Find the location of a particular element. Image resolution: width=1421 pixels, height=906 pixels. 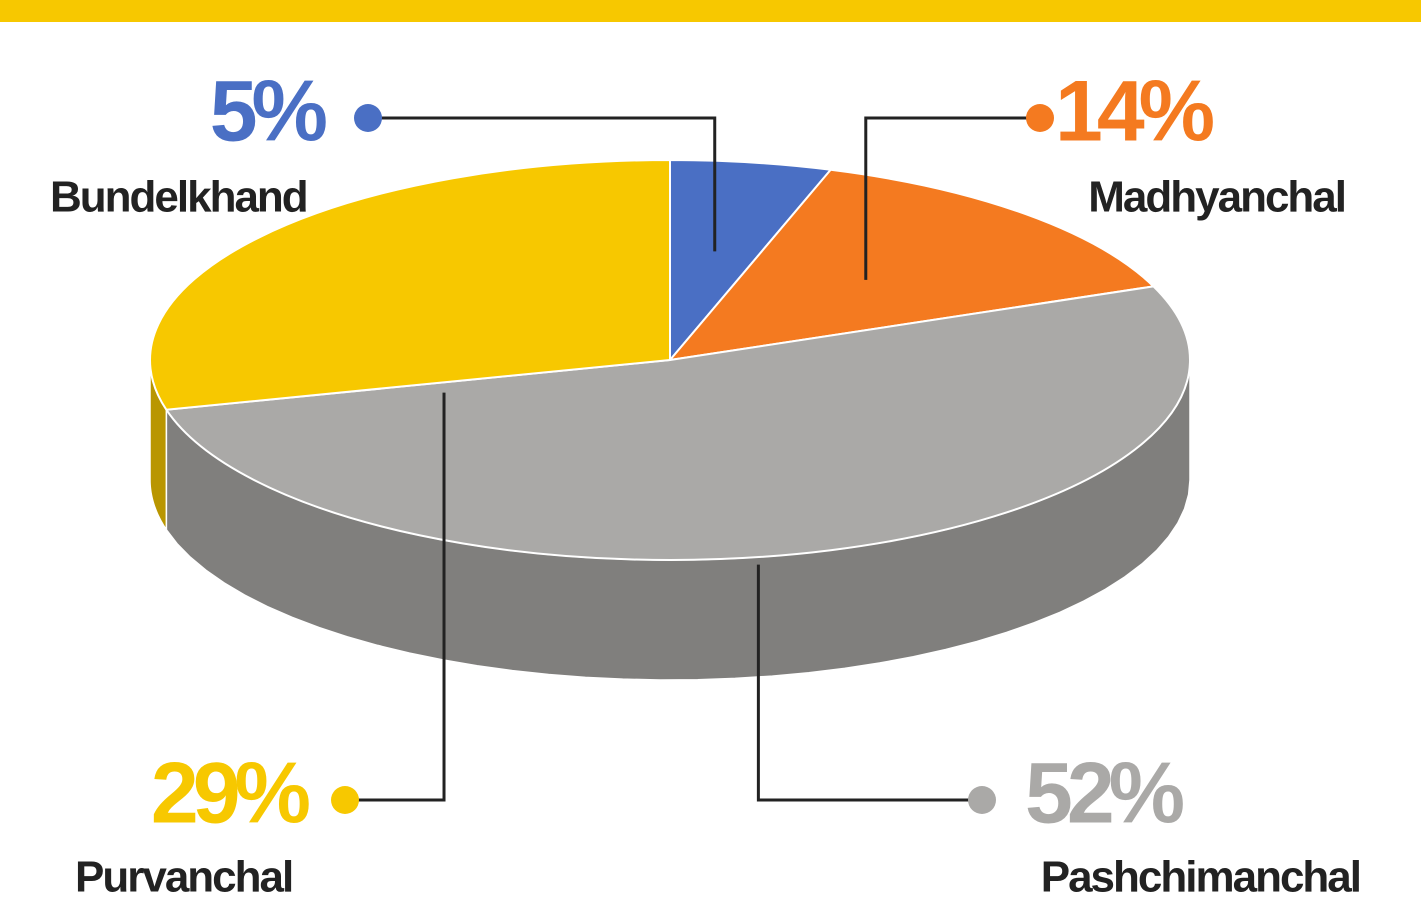

percent-label: 29% is located at coordinates (230, 794).